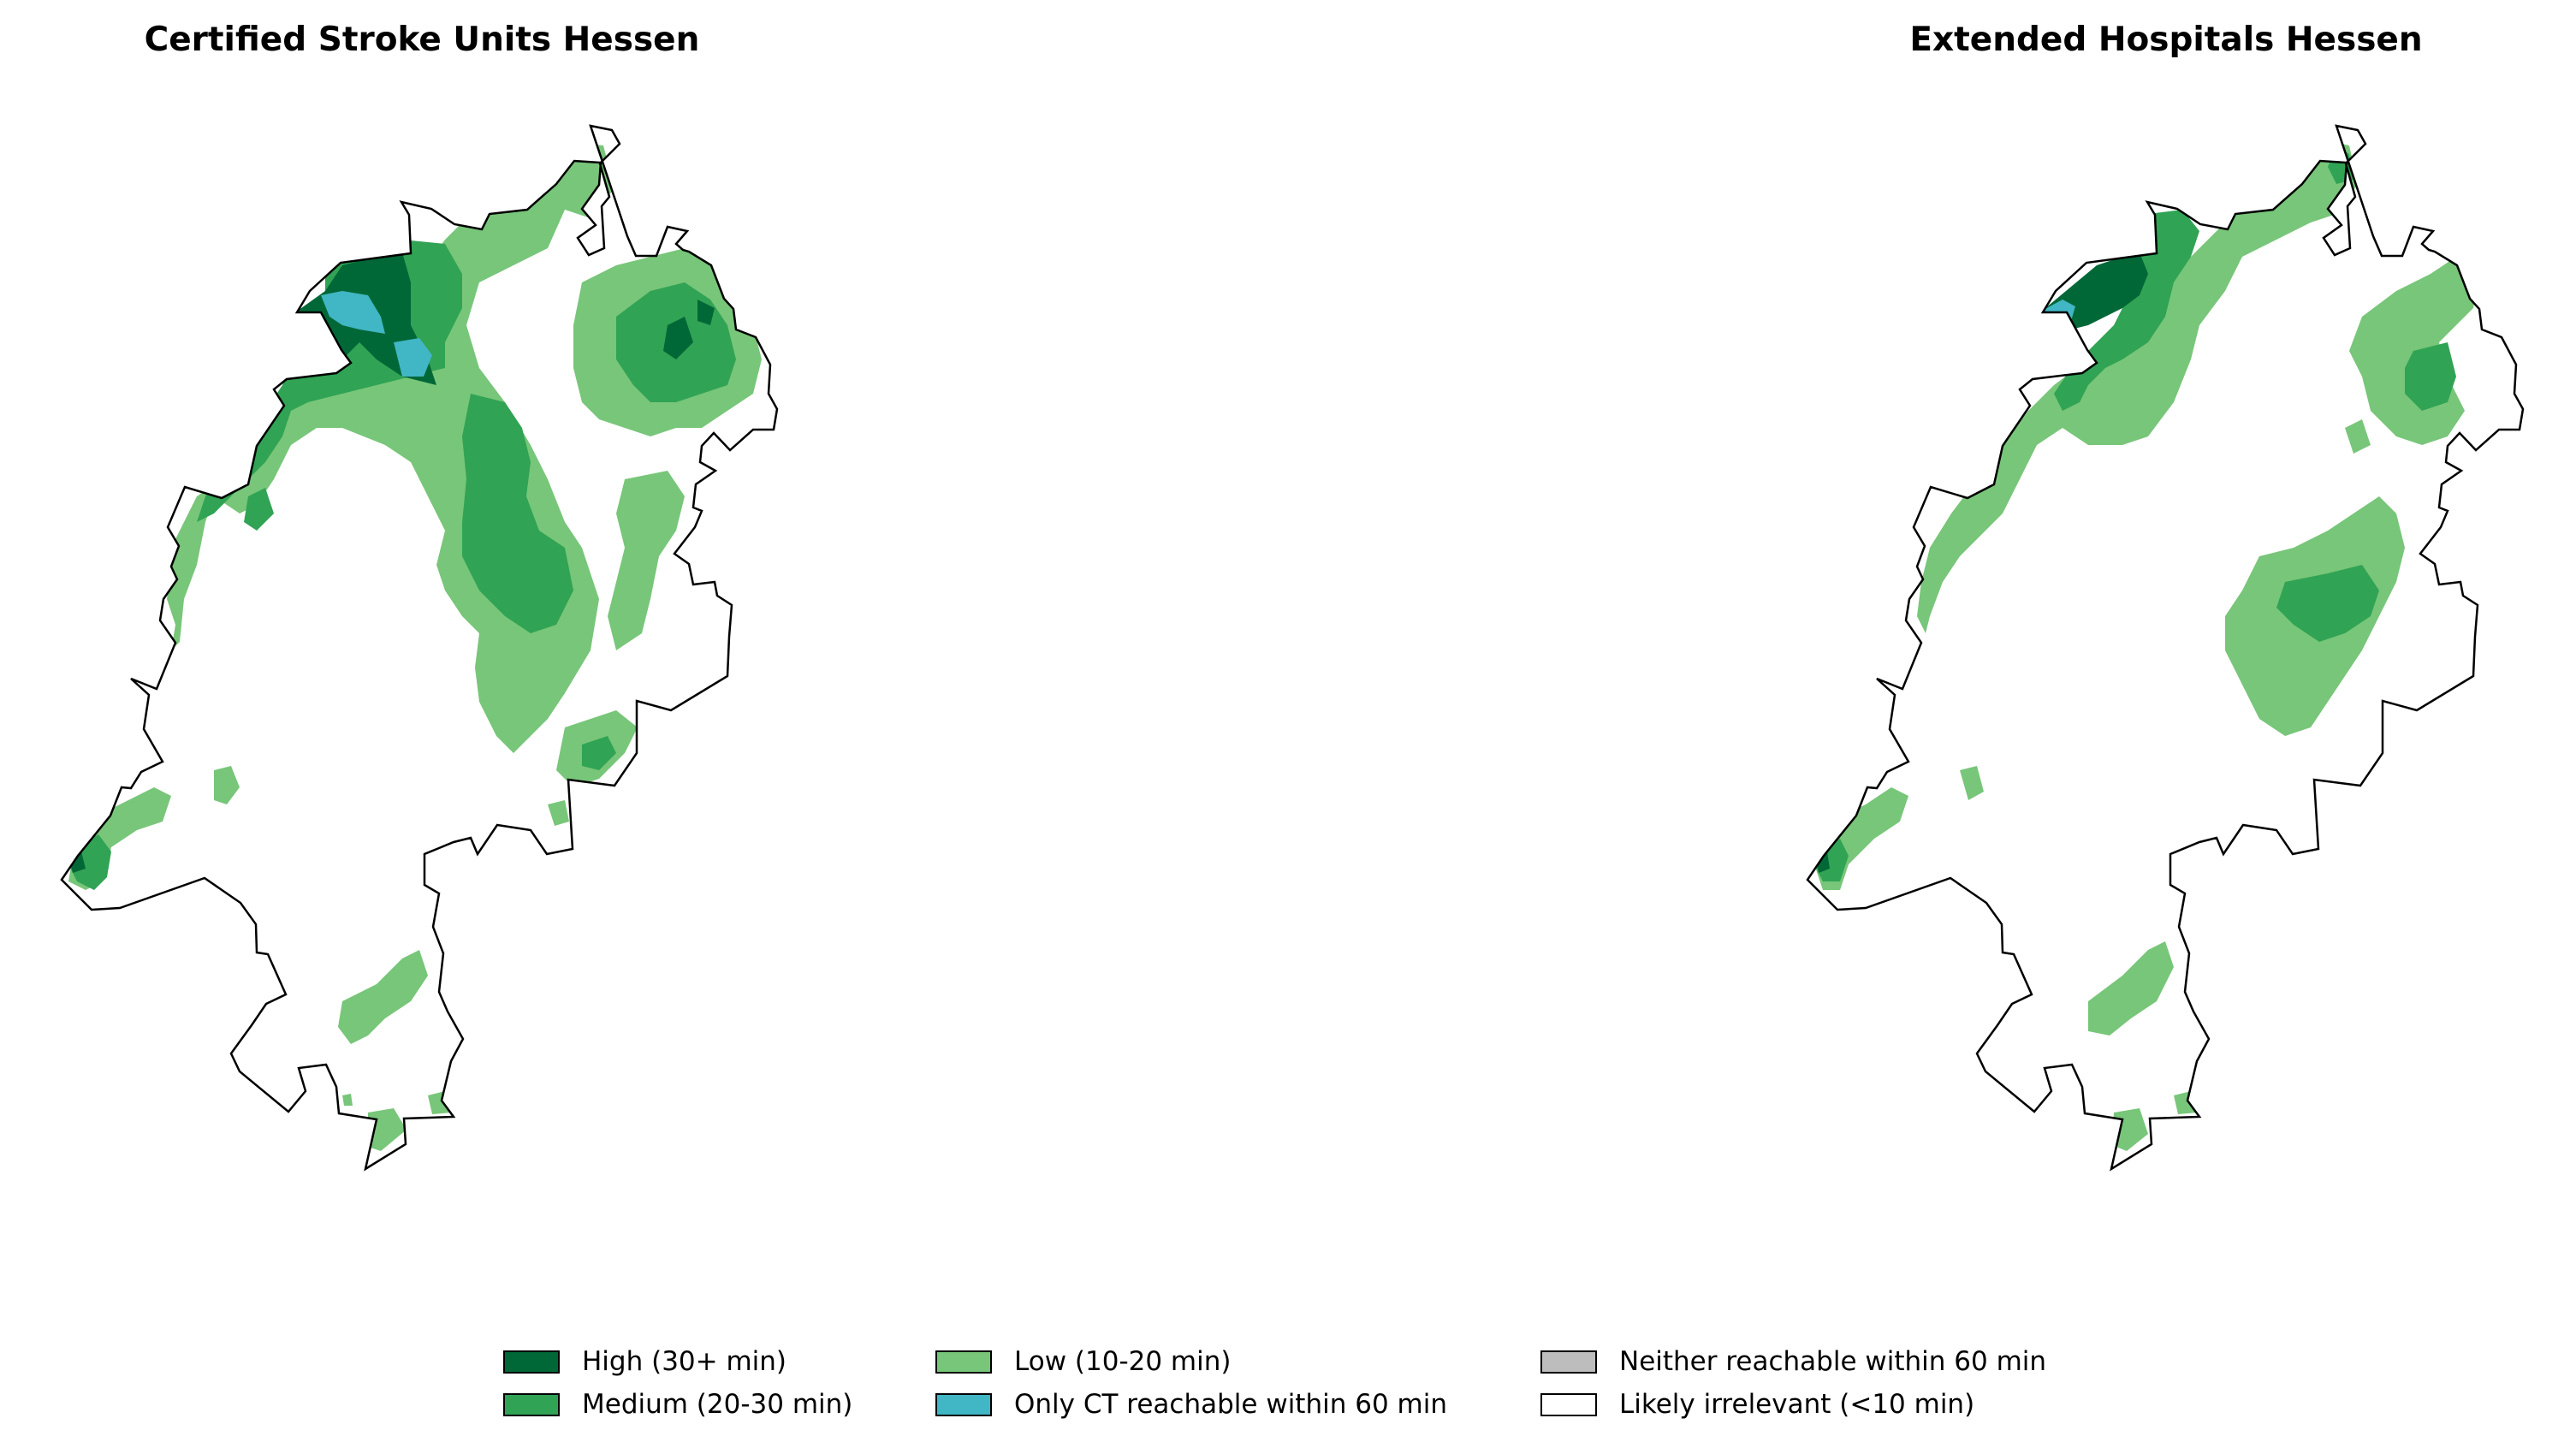 Image resolution: width=2576 pixels, height=1442 pixels. What do you see at coordinates (1123, 1361) in the screenshot?
I see `legend-label-low: Low (10-20 min)` at bounding box center [1123, 1361].